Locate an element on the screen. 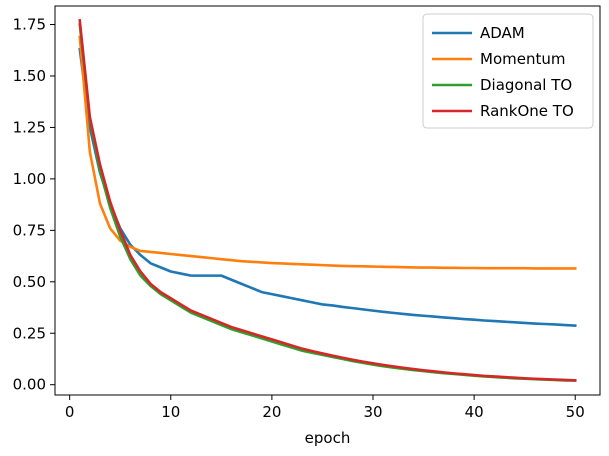  legend-items: ADAM Momentum Diagonal TO RankOne TO is located at coordinates (503, 72).